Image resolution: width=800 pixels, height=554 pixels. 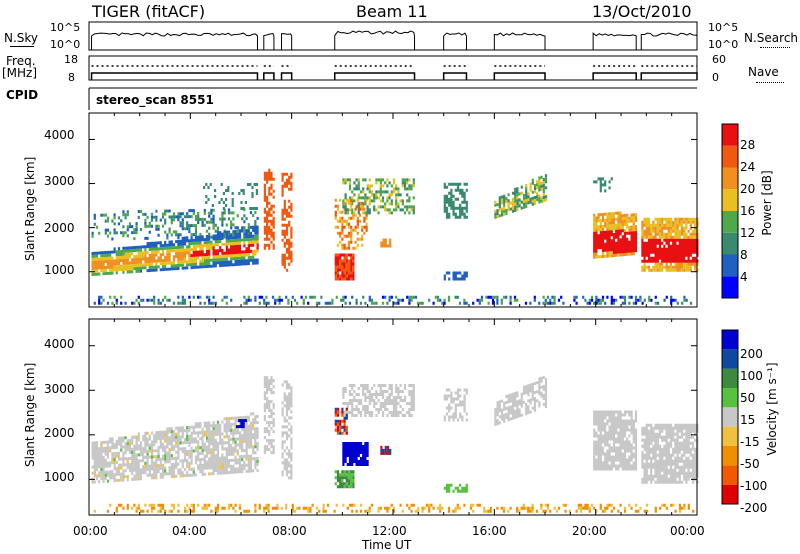 I want to click on power-cbar-tick: 12, so click(x=748, y=233).